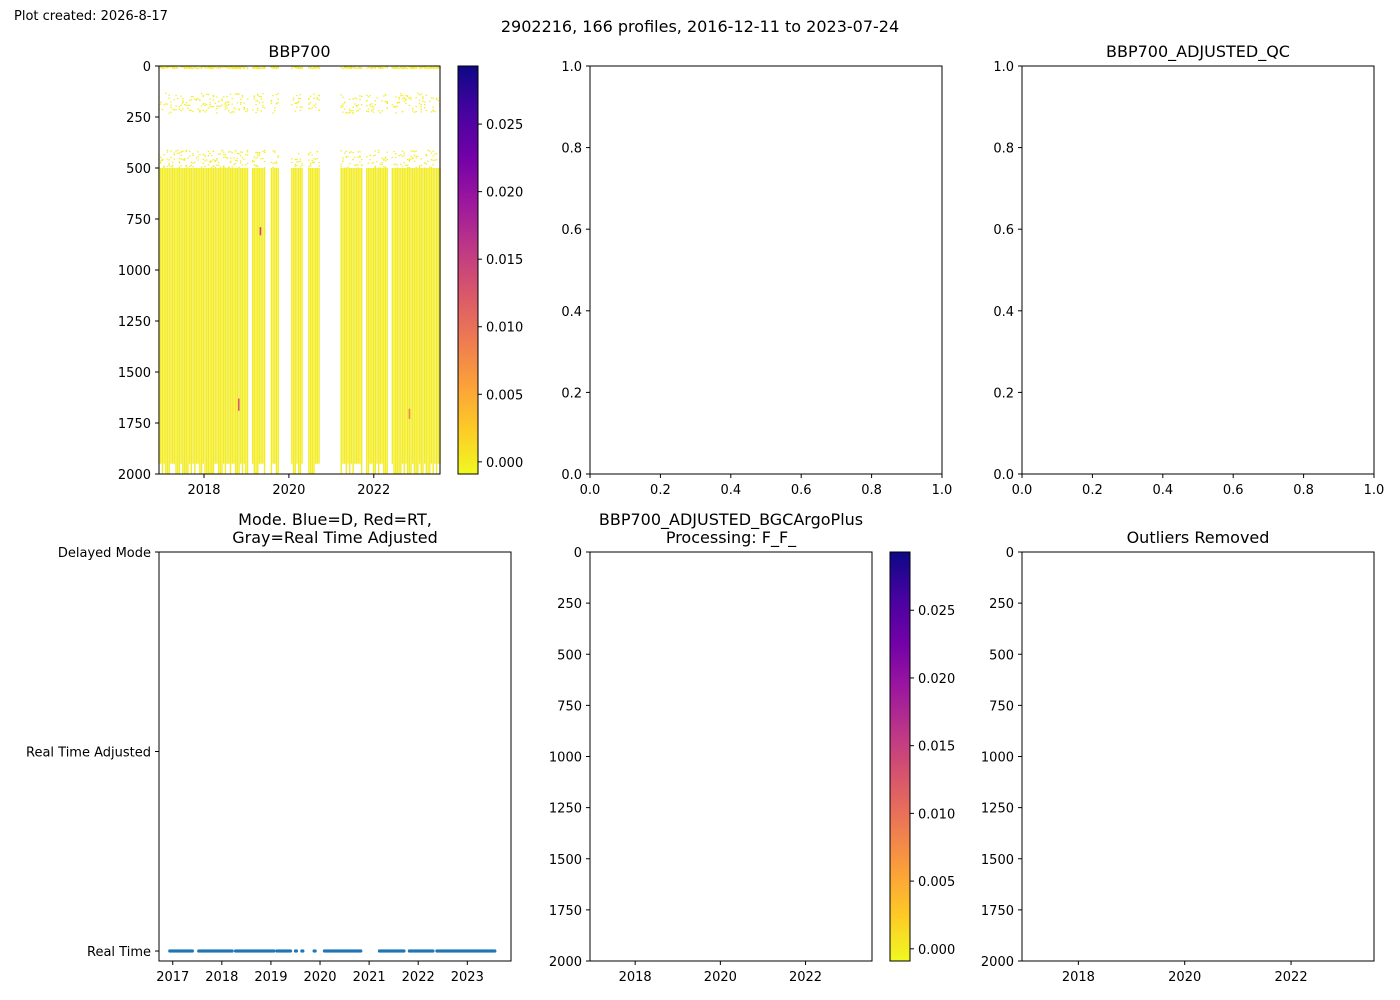 The height and width of the screenshot is (1000, 1400). Describe the element at coordinates (270, 977) in the screenshot. I see `x-tick-label: 2019` at that location.